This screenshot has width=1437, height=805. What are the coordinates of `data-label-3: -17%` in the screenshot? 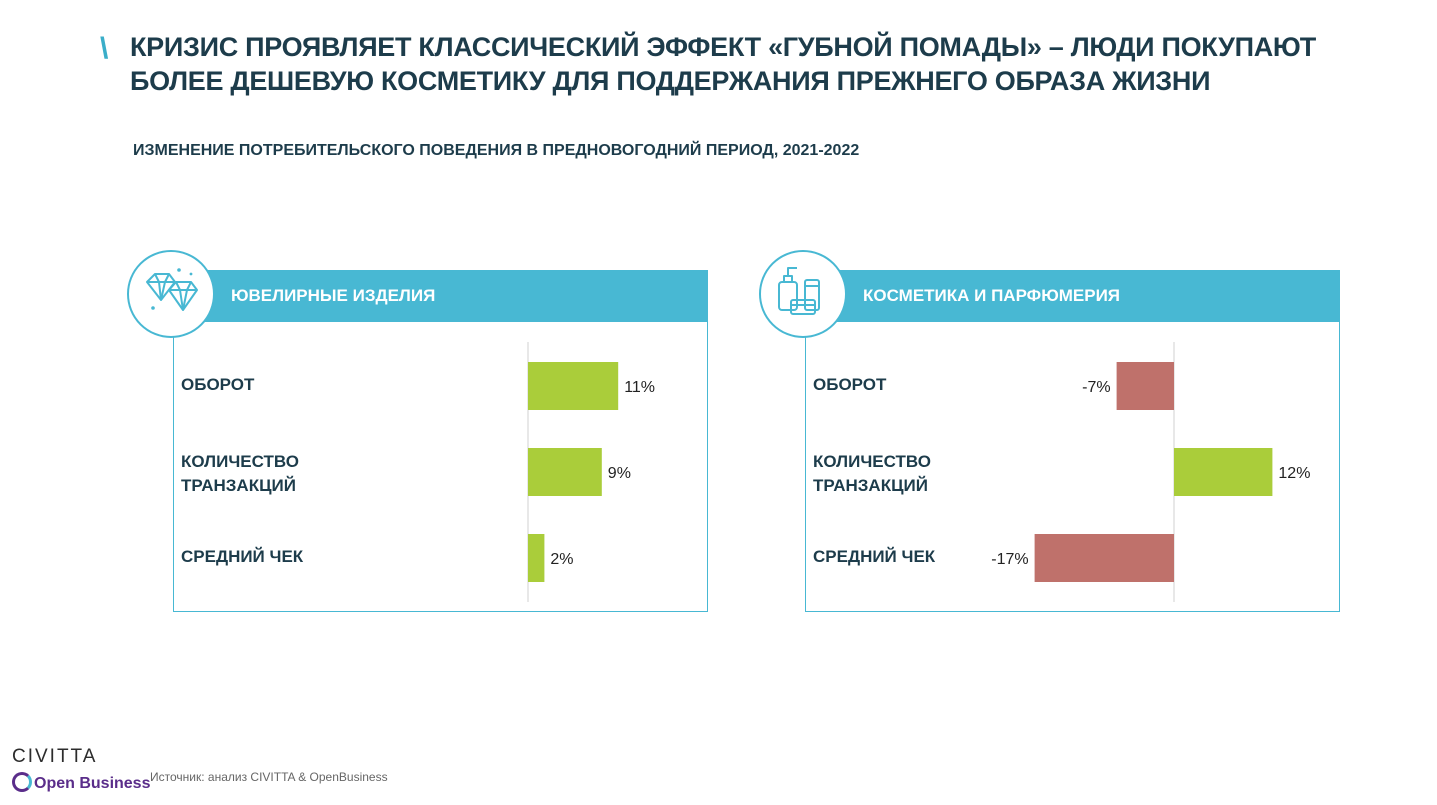 It's located at (1009, 559).